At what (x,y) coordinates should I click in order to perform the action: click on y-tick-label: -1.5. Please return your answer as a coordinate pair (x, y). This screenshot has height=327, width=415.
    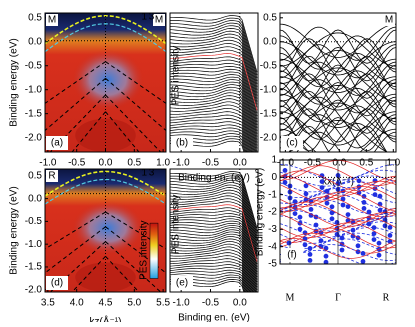
    Looking at the image, I should click on (269, 113).